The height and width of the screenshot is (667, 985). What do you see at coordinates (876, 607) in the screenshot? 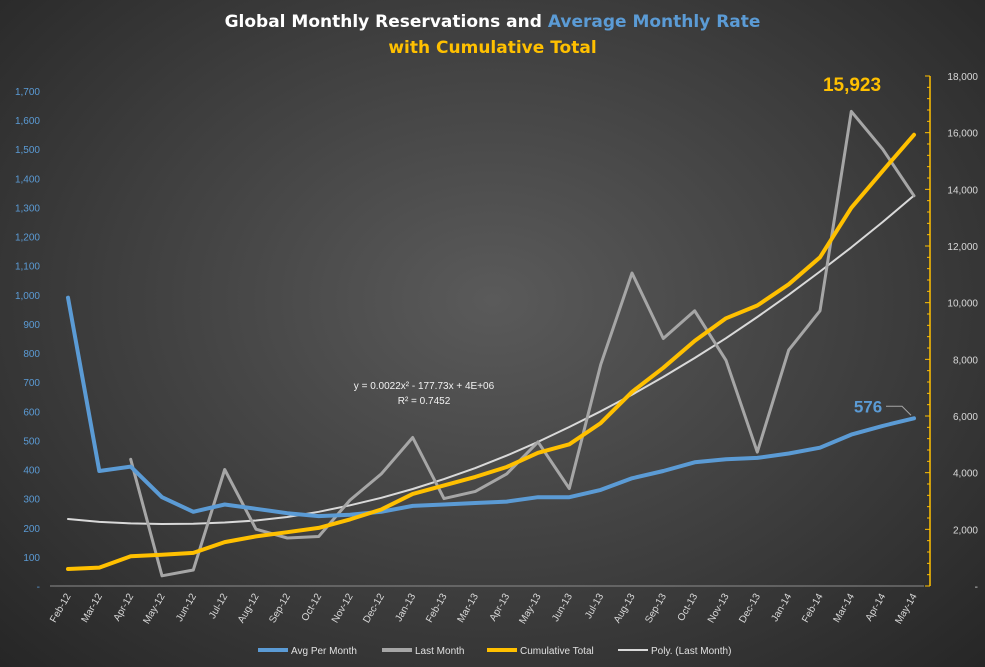
I see `x-tick-label: Apr-14` at bounding box center [876, 607].